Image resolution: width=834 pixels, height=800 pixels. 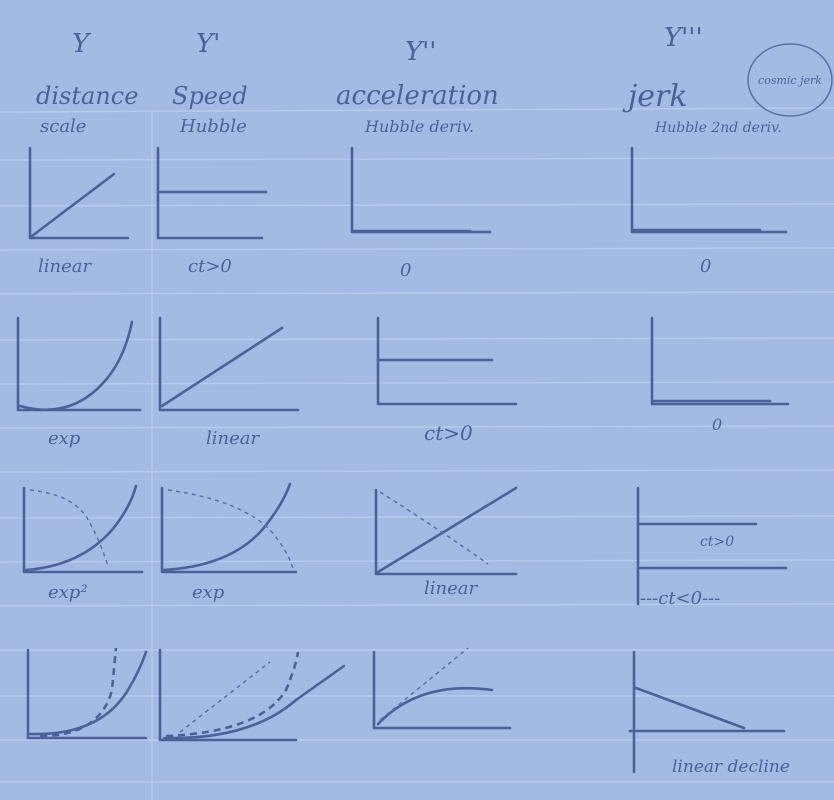 I want to click on curve-saturating, so click(x=435, y=706).